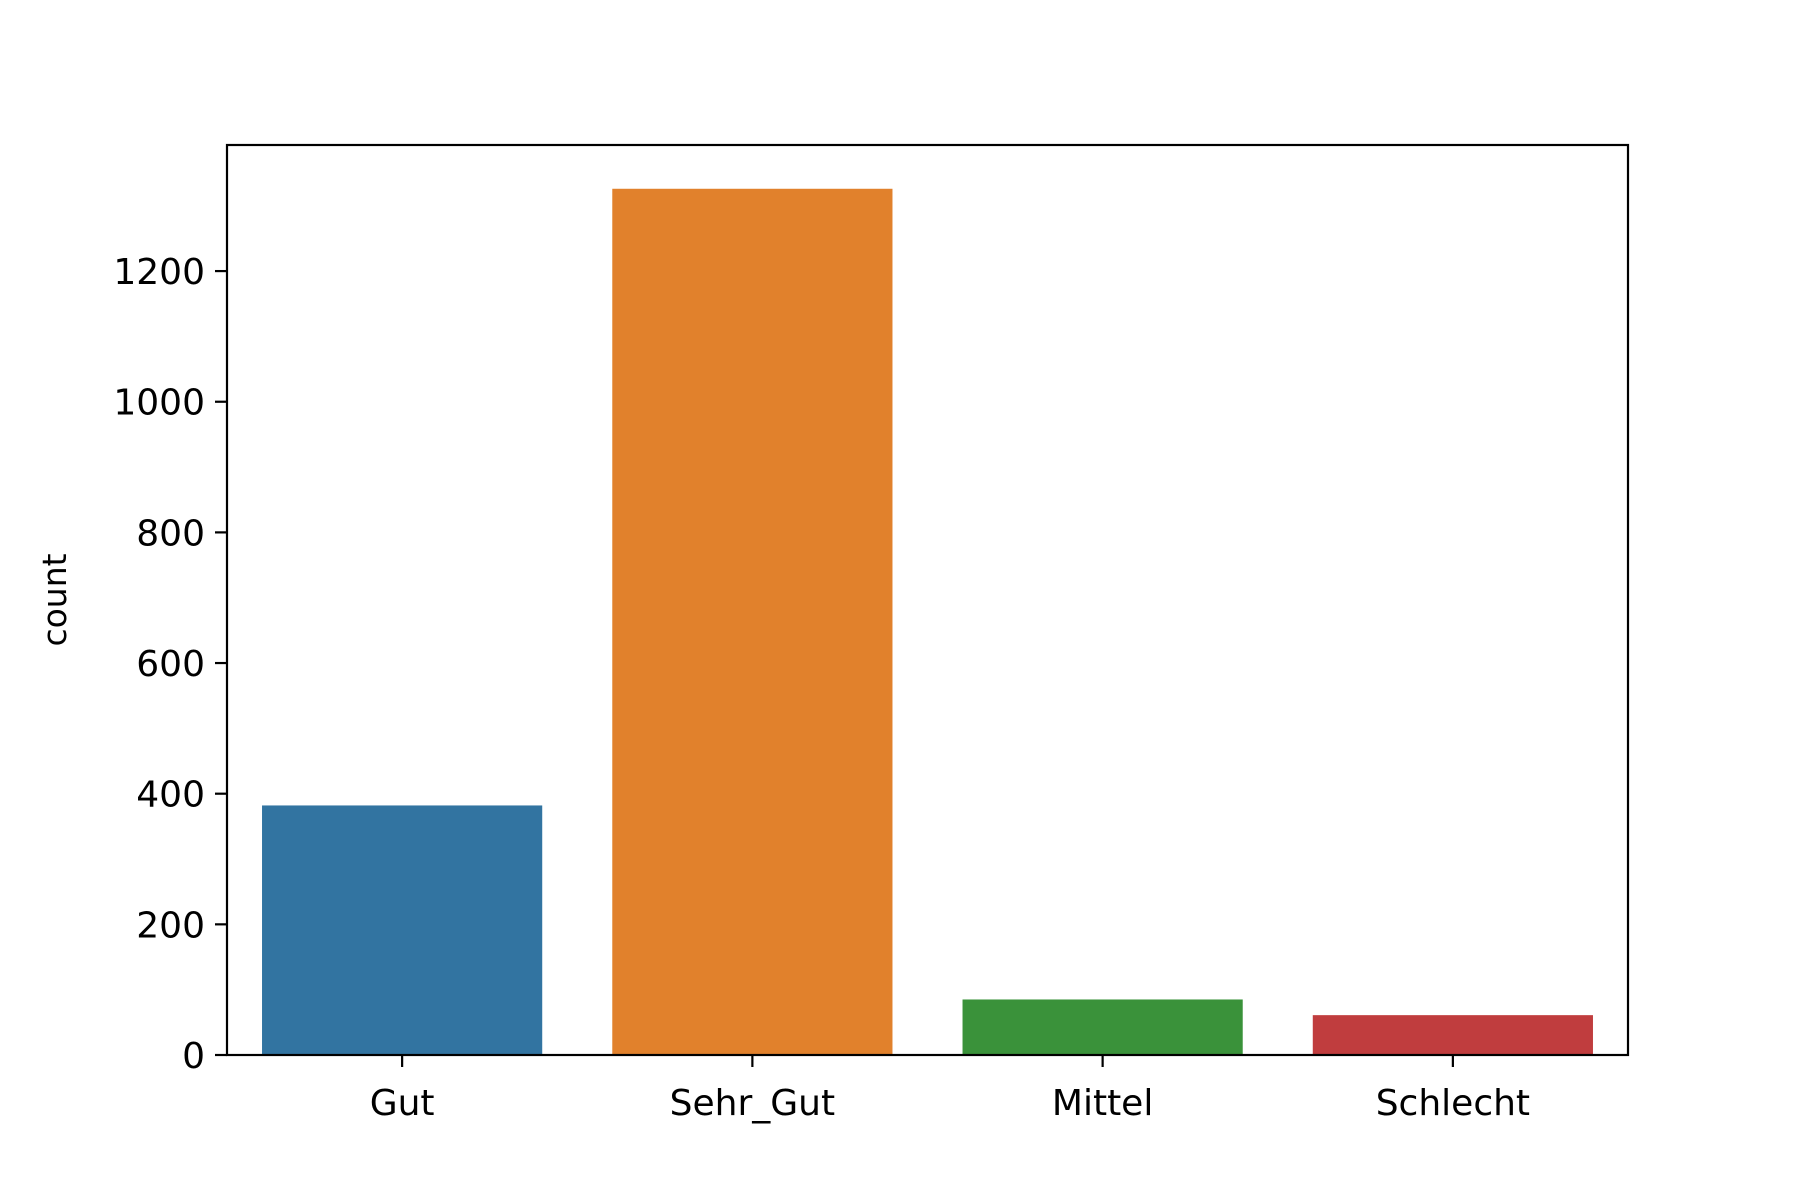  What do you see at coordinates (1102, 1103) in the screenshot?
I see `x-tick-label: Mittel` at bounding box center [1102, 1103].